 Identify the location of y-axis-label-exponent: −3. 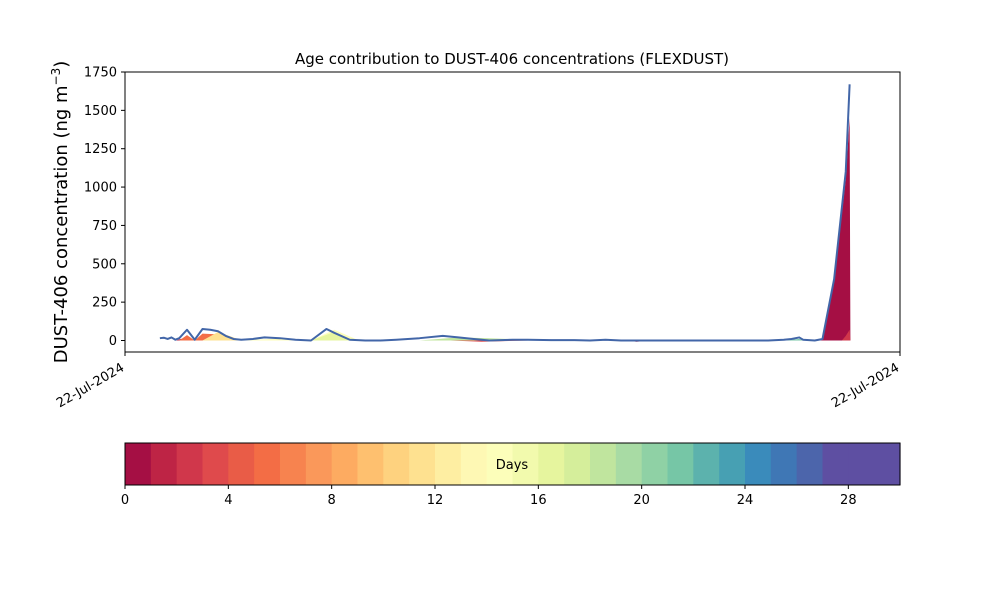
(56, 77).